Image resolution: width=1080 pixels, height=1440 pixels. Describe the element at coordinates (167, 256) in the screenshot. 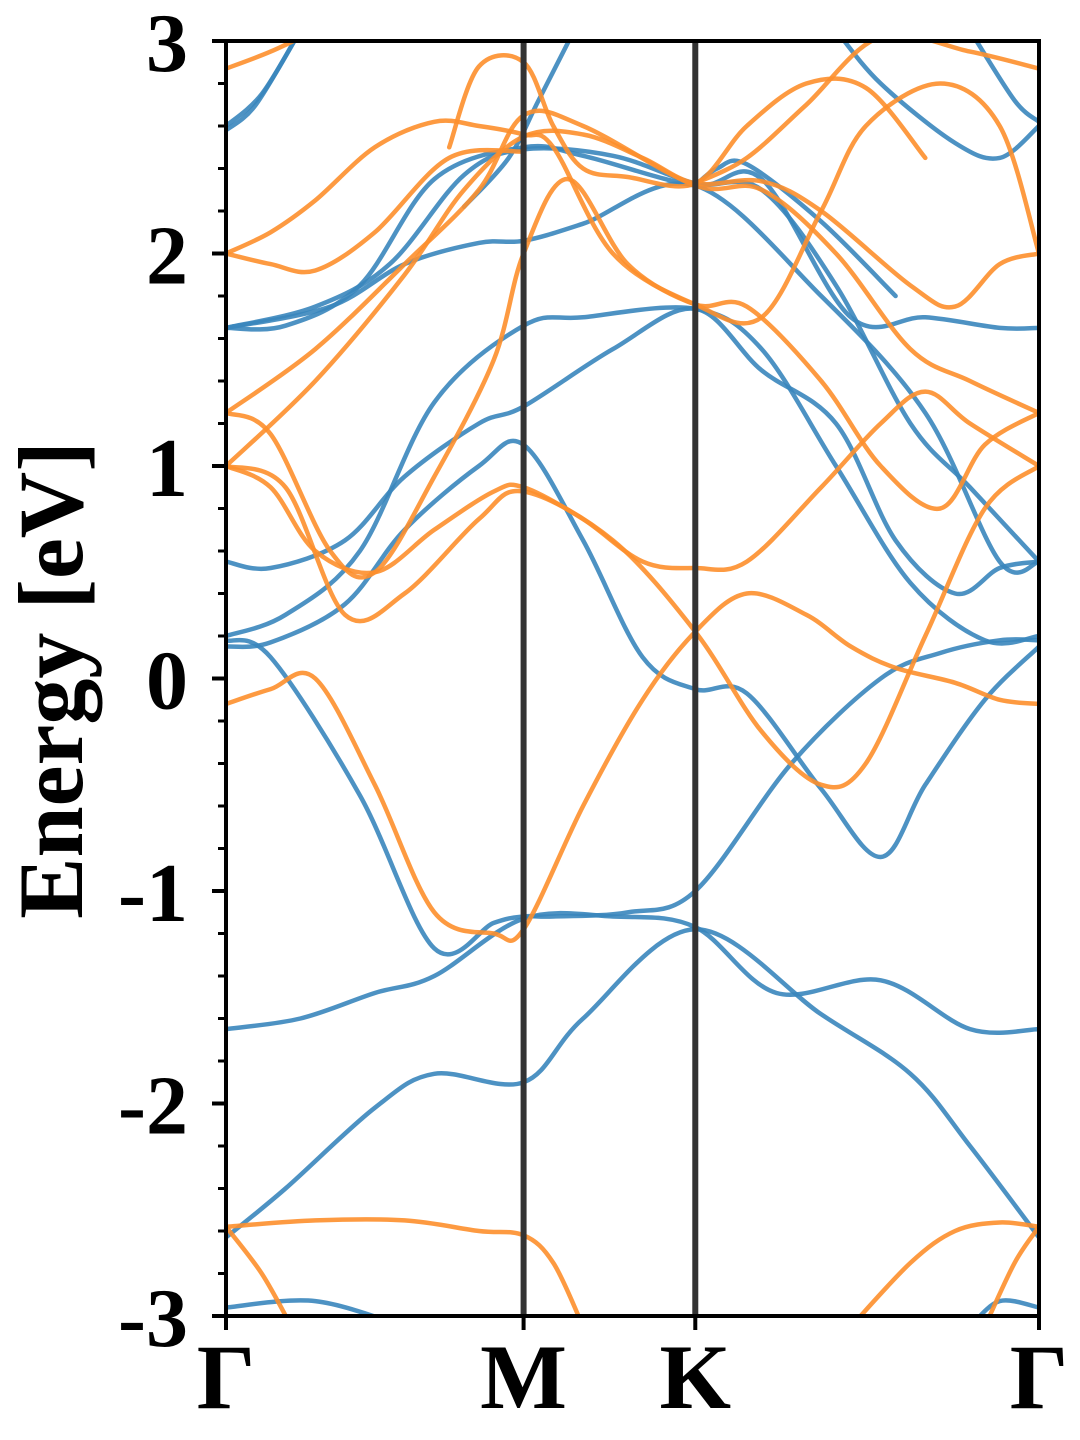

I see `y-tick-label: 2` at that location.